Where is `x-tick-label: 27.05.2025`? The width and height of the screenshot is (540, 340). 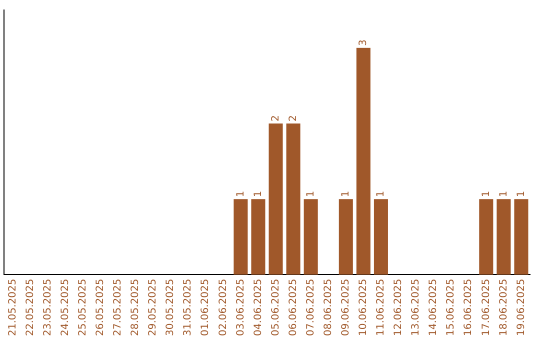 x-tick-label: 27.05.2025 is located at coordinates (118, 307).